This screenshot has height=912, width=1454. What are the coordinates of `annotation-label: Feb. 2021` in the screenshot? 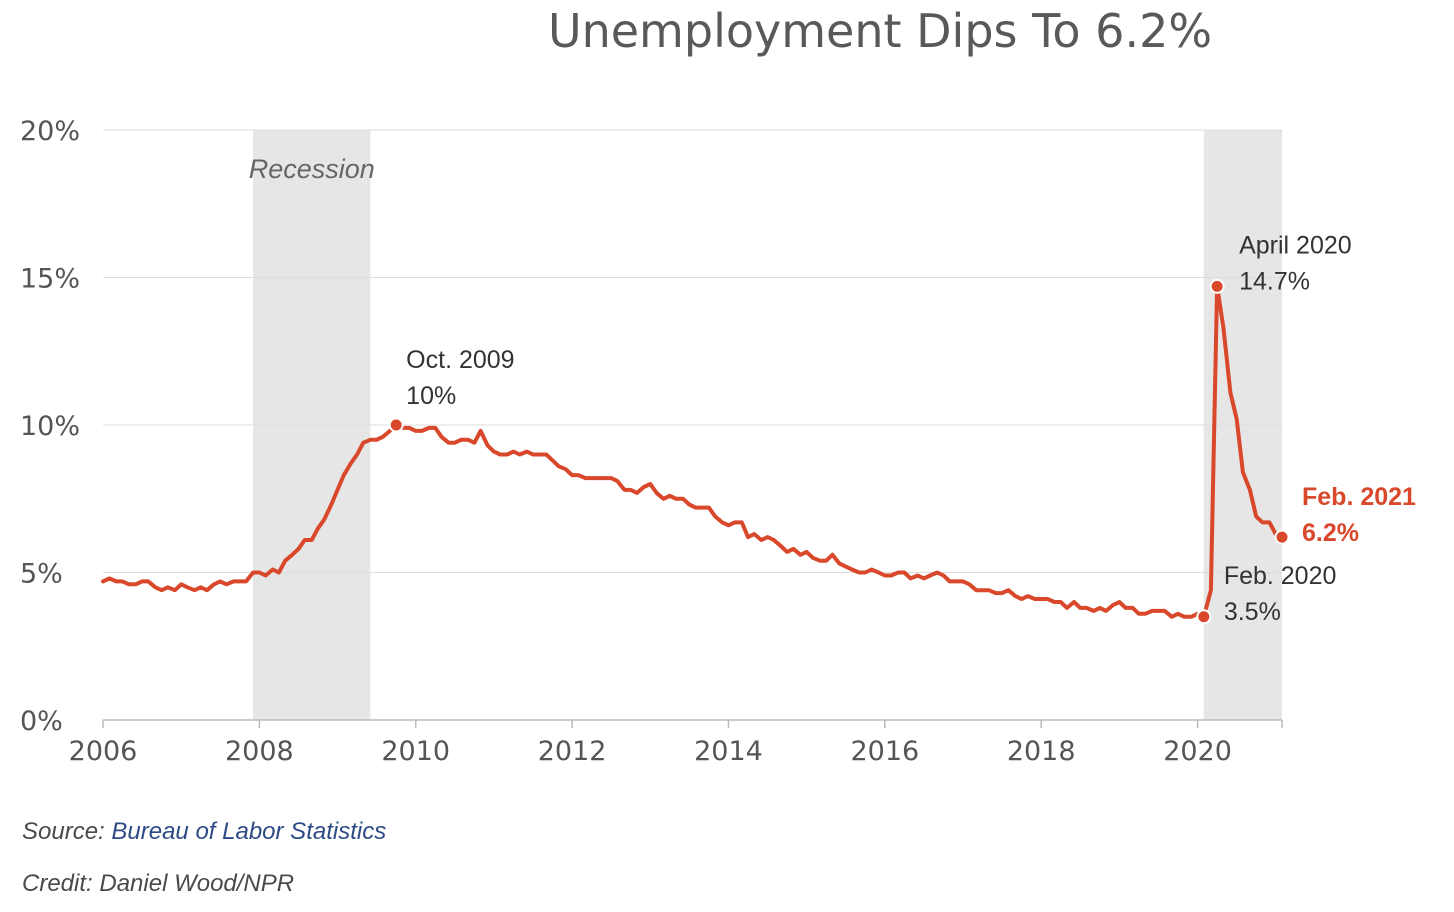 It's located at (1359, 497).